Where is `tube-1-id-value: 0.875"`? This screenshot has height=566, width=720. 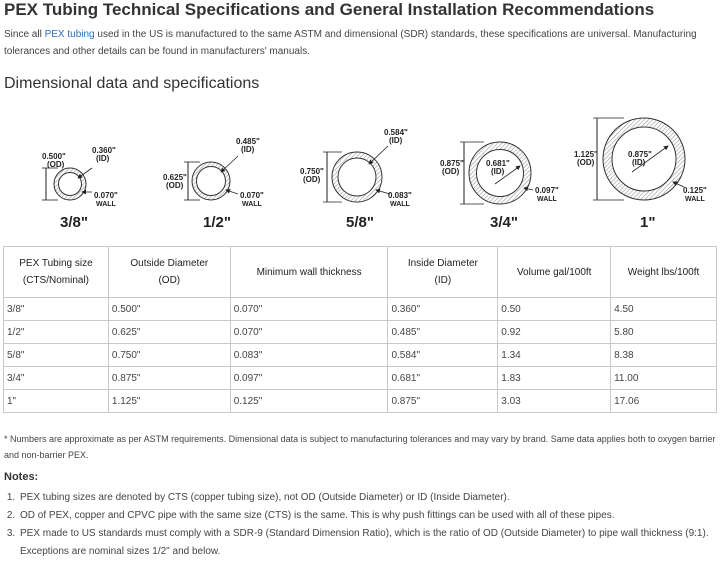
tube-1-id-value: 0.875" is located at coordinates (640, 154).